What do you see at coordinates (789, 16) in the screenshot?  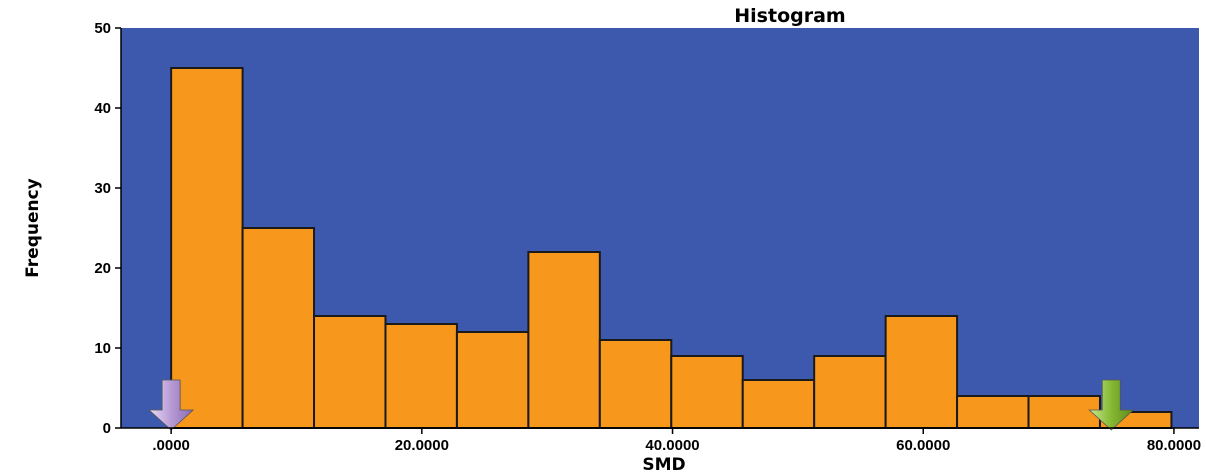 I see `chart-title: Histogram` at bounding box center [789, 16].